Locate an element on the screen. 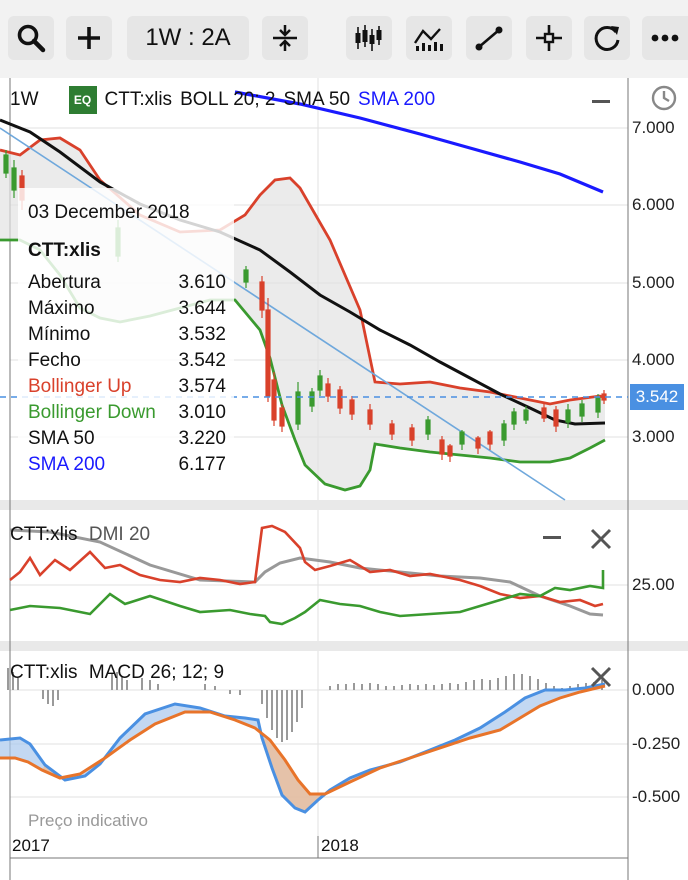 Image resolution: width=688 pixels, height=880 pixels. indicator-boll: BOLL 20; 2 is located at coordinates (228, 99).